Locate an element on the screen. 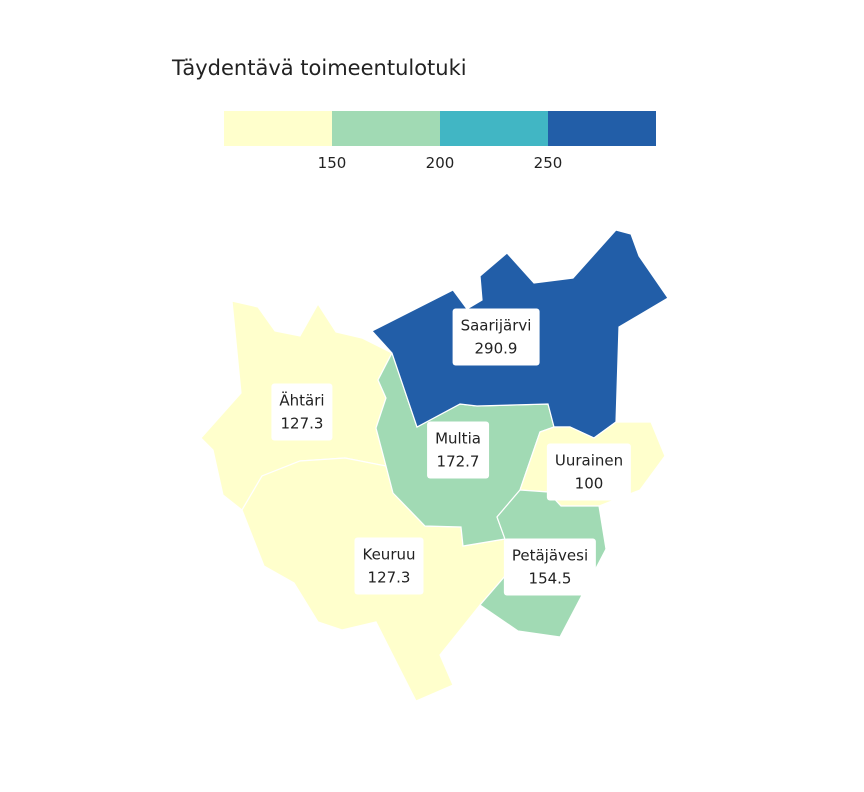 The width and height of the screenshot is (864, 792). legend-tick-150: 150 is located at coordinates (332, 163).